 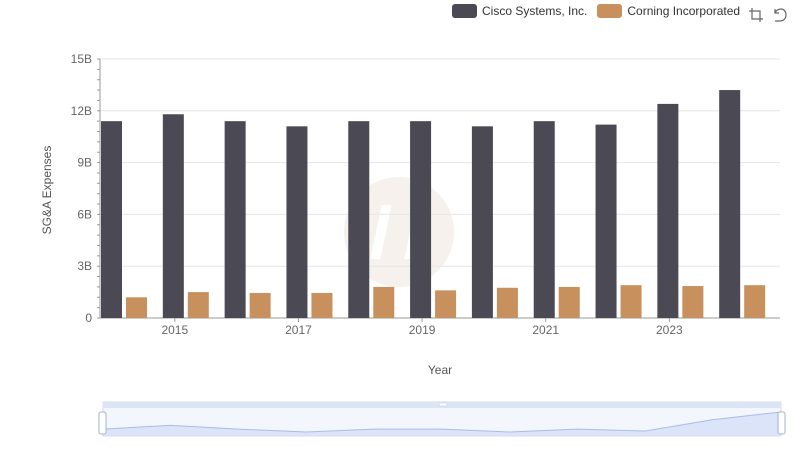 I want to click on legend-item-corning: Corning Incorporated, so click(x=668, y=11).